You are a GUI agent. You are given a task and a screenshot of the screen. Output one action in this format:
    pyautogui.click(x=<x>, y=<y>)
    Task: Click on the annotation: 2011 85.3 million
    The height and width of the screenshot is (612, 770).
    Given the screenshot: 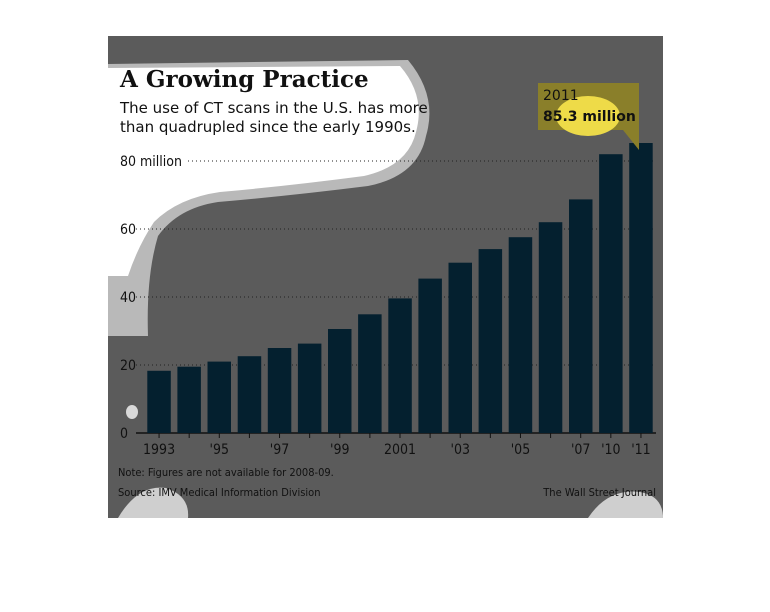 What is the action you would take?
    pyautogui.click(x=588, y=116)
    